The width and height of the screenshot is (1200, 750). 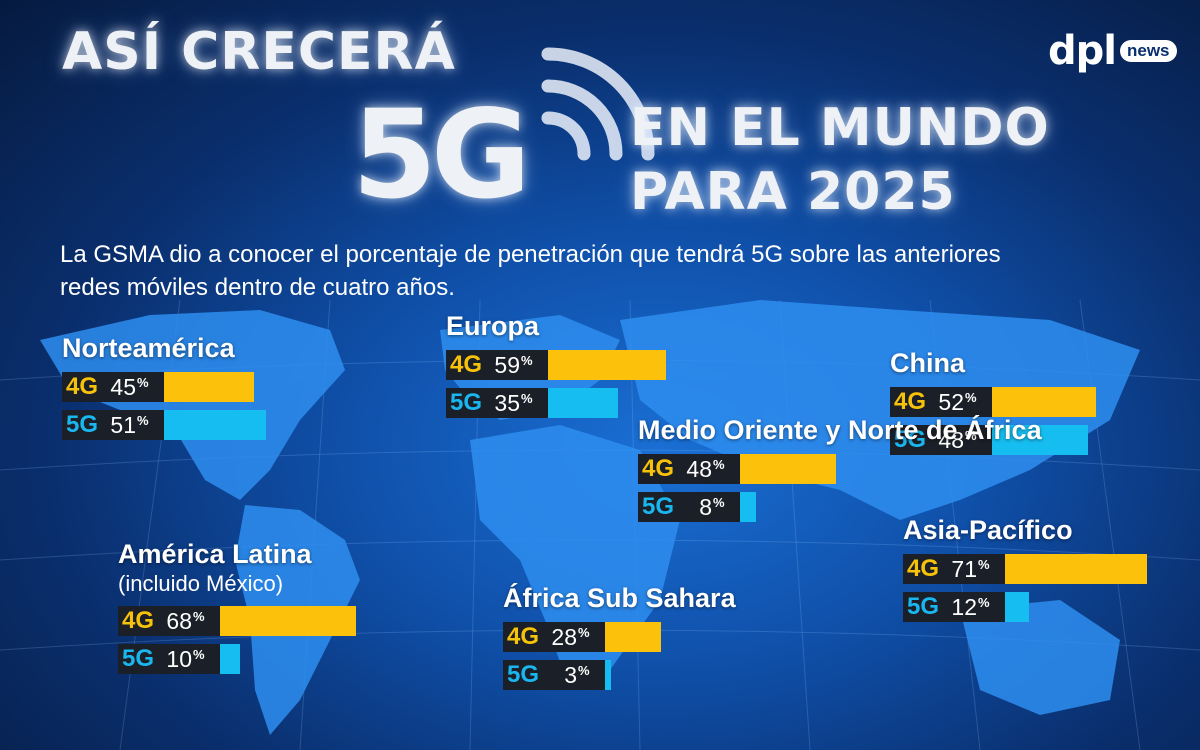 I want to click on title-line-3: PARA 2025, so click(x=793, y=192).